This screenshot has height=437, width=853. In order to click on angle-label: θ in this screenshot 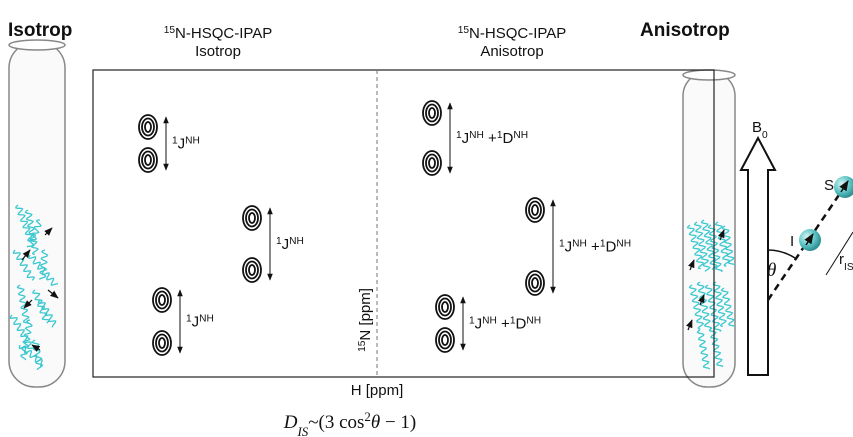, I will do `click(771, 270)`.